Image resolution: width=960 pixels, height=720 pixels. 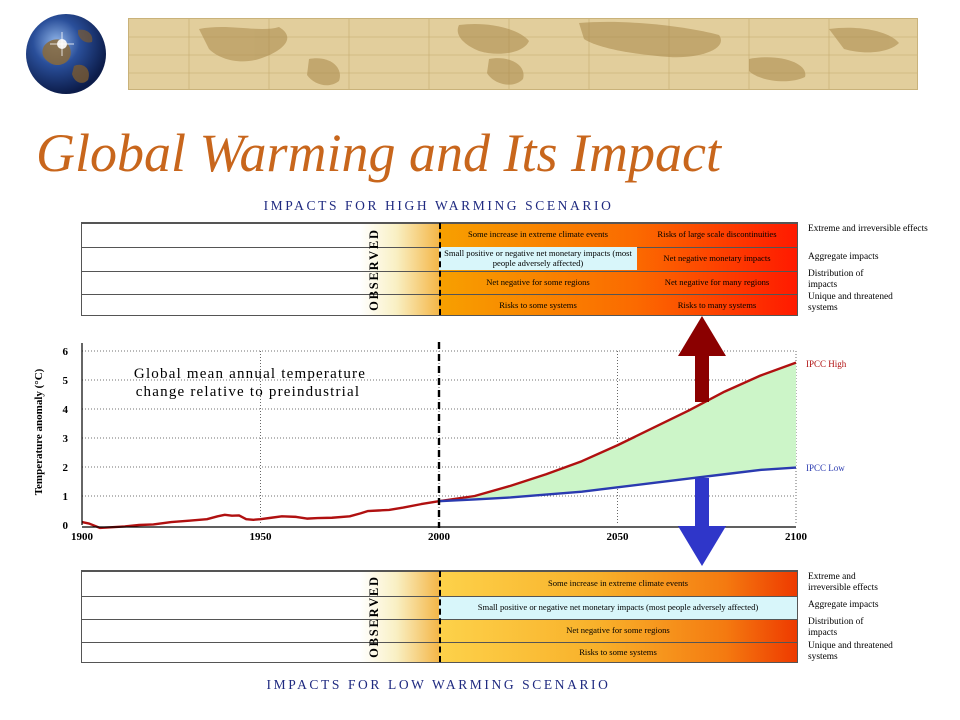 What do you see at coordinates (796, 537) in the screenshot?
I see `x-tick-label-2100: 2100` at bounding box center [796, 537].